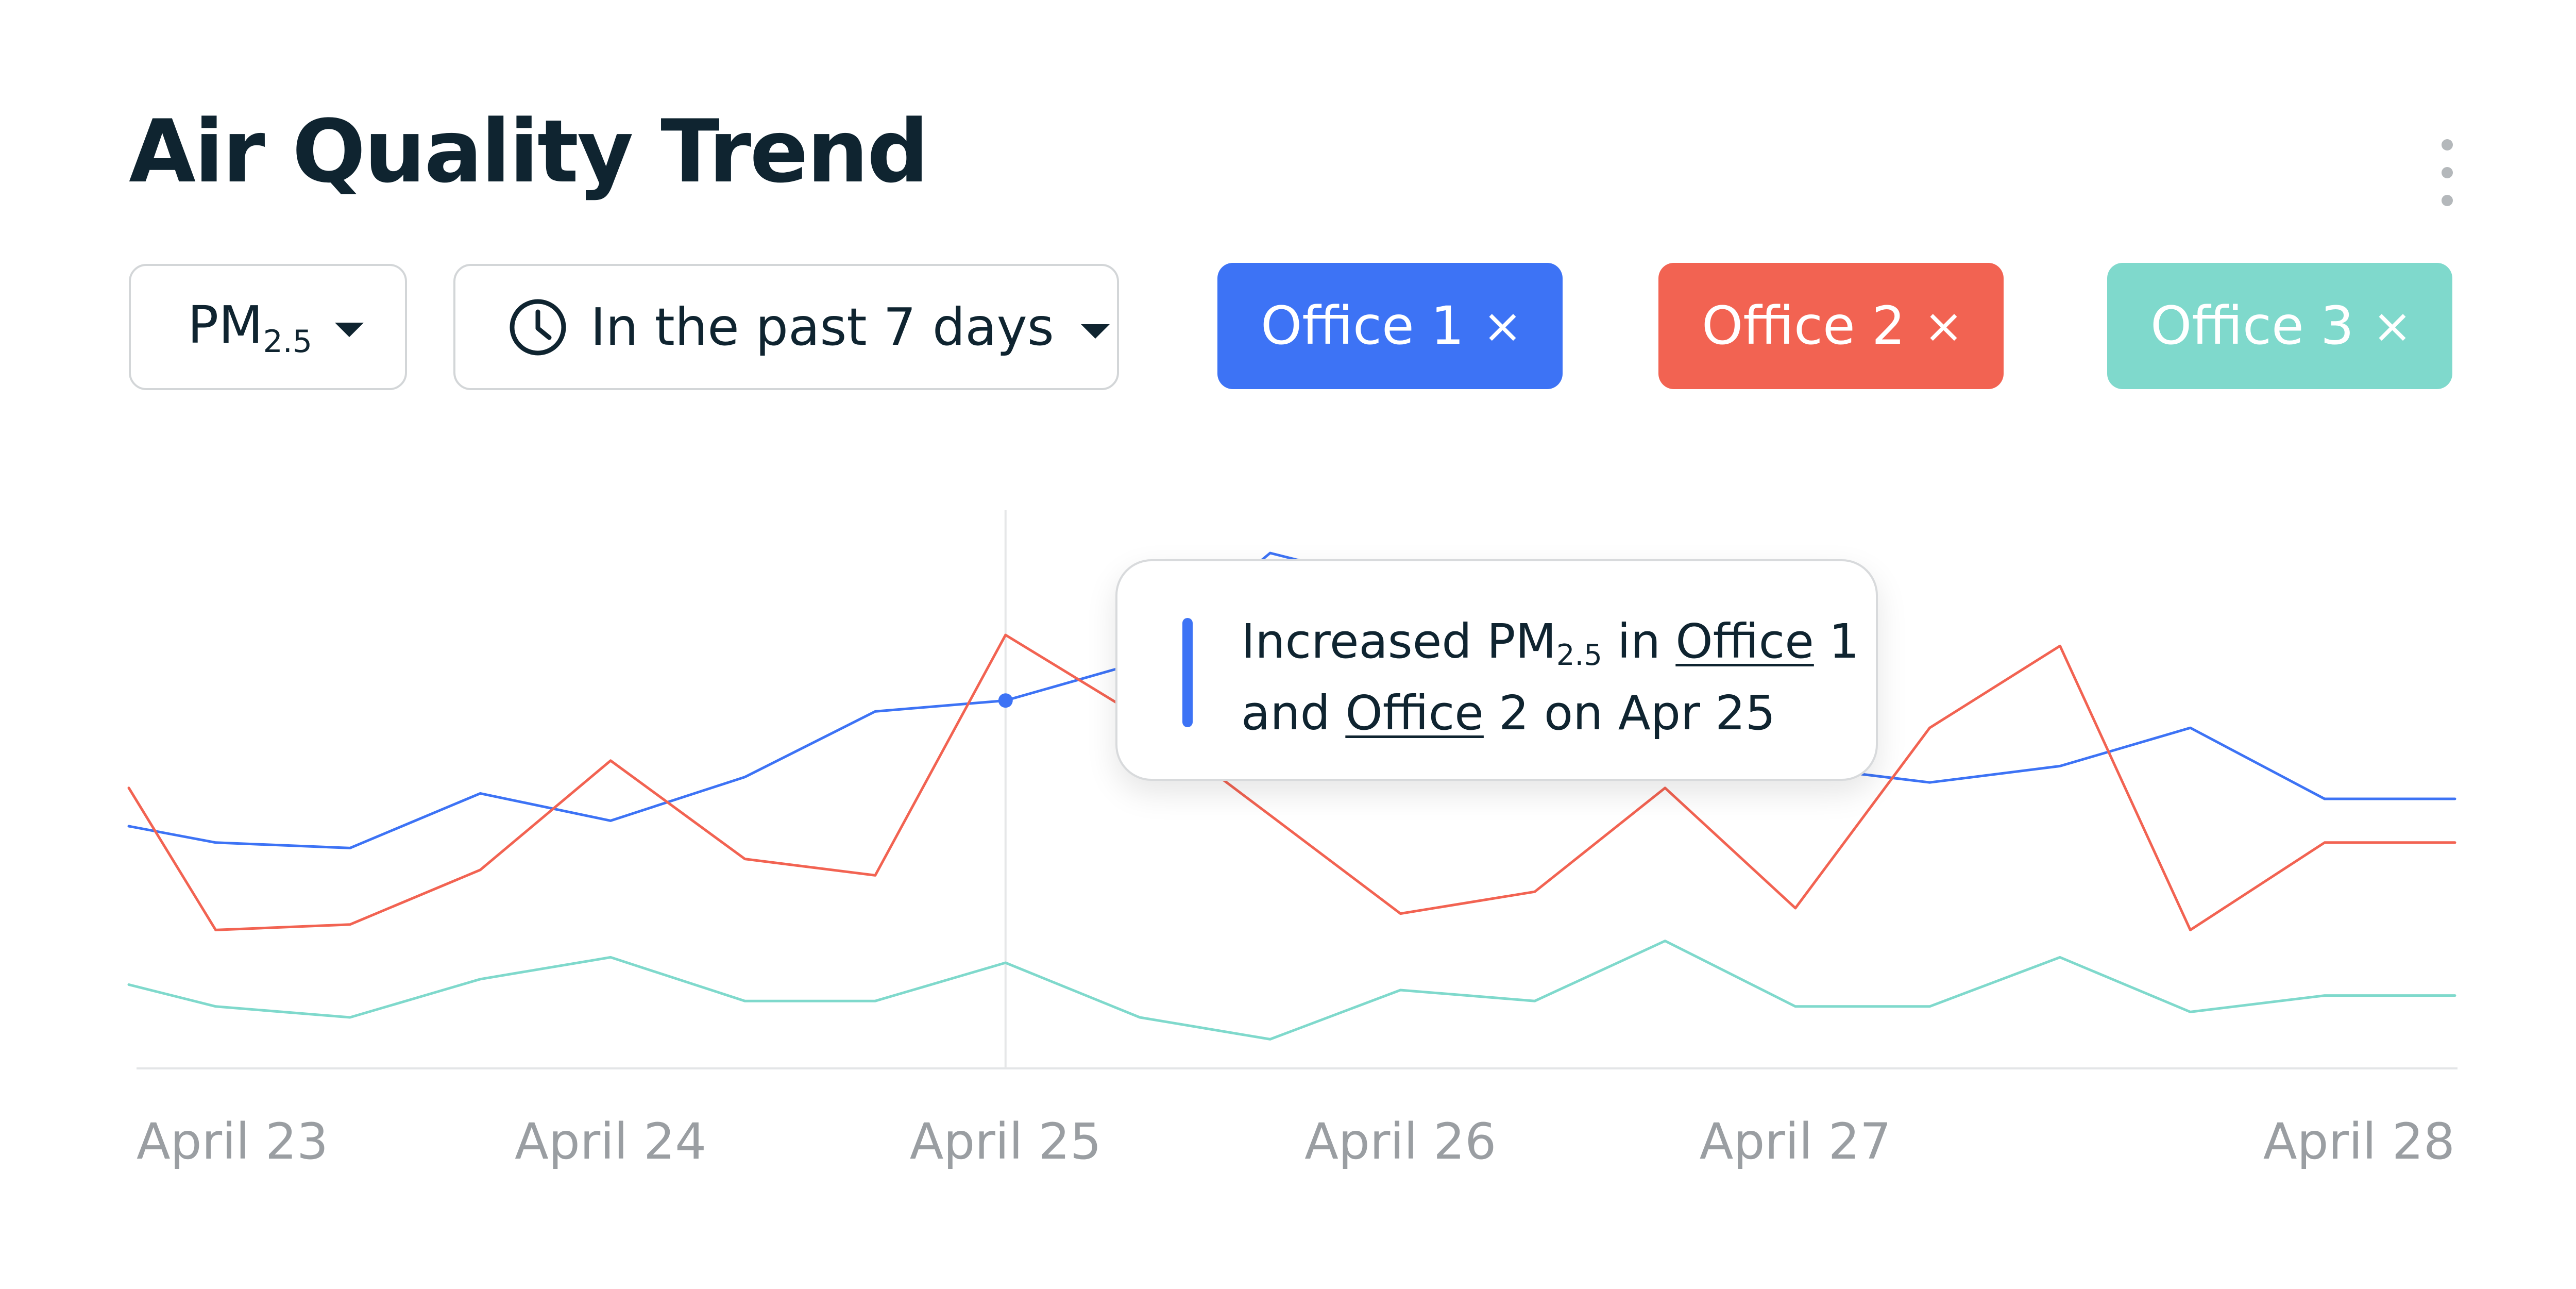  I want to click on x-tick-label: April 27, so click(1795, 1141).